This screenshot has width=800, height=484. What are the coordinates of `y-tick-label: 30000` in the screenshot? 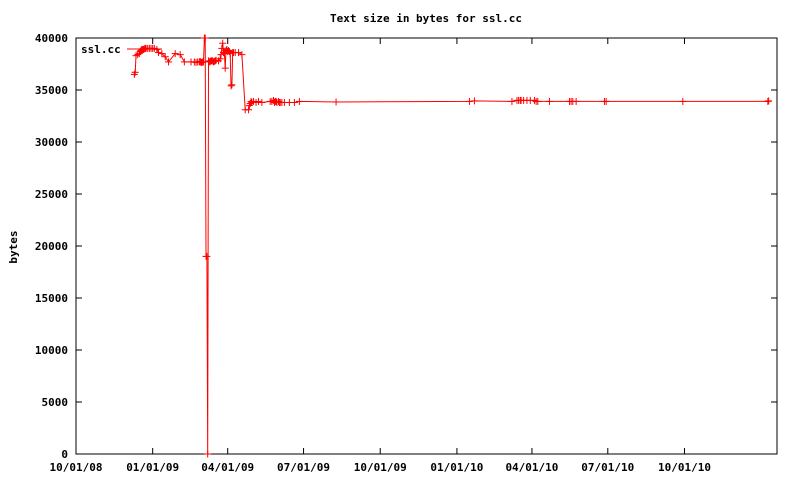 It's located at (51, 142).